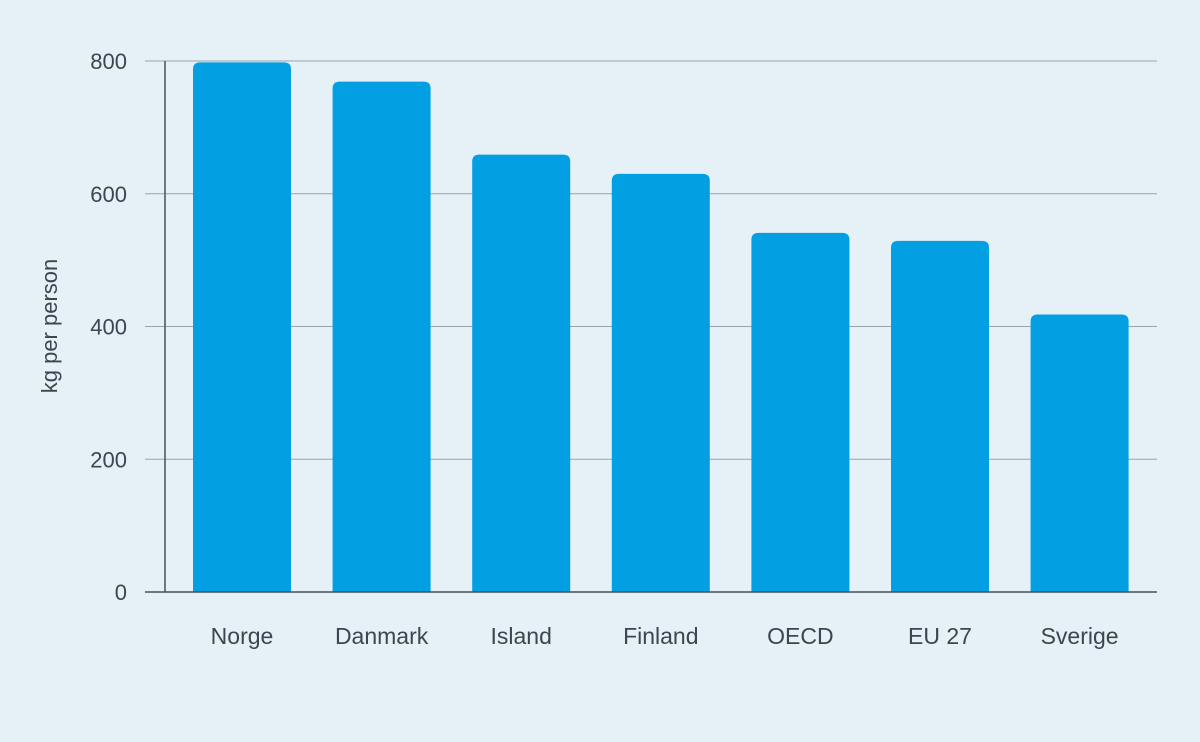  Describe the element at coordinates (660, 636) in the screenshot. I see `x-label-finland: Finland` at that location.